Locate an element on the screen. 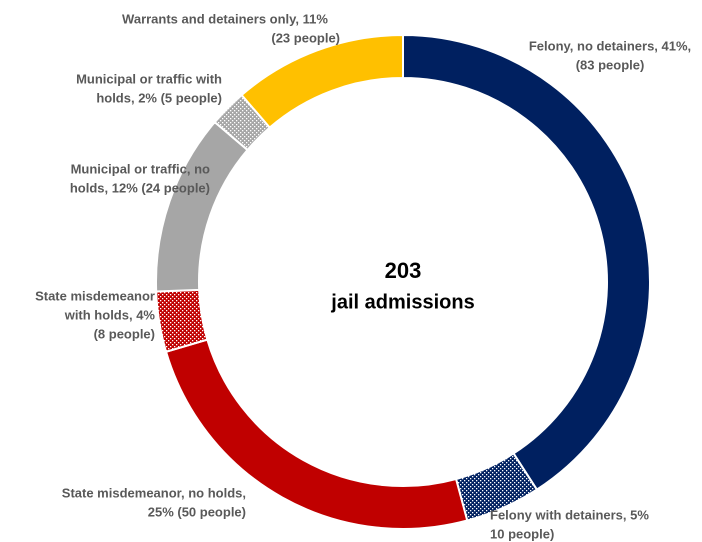 Image resolution: width=702 pixels, height=542 pixels. center-label: jail admissions is located at coordinates (402, 302).